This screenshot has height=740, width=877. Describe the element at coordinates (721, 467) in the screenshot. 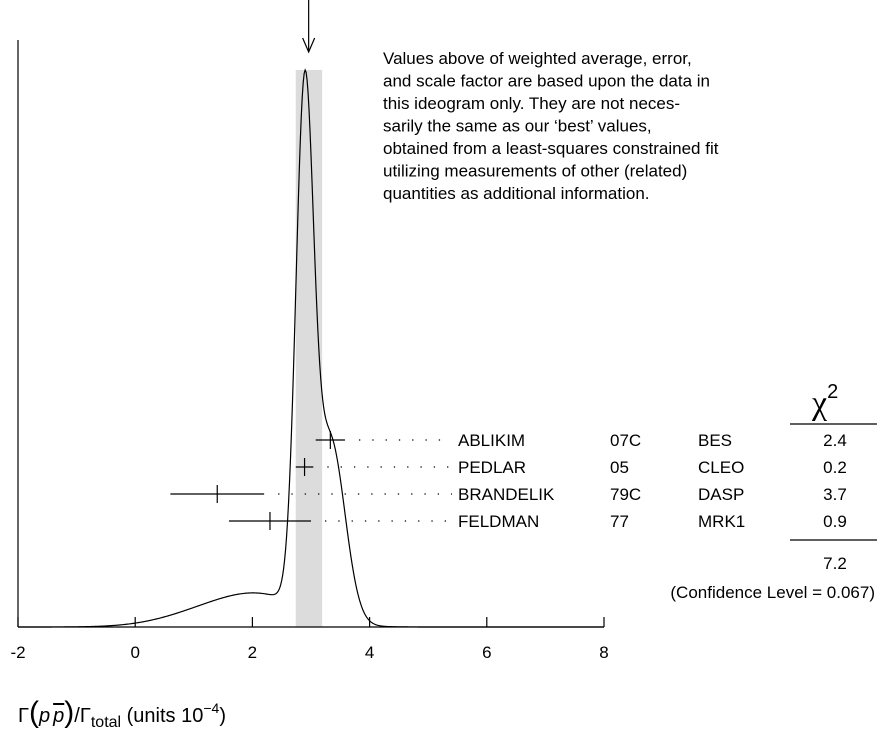

I see `experiment: CLEO` at that location.